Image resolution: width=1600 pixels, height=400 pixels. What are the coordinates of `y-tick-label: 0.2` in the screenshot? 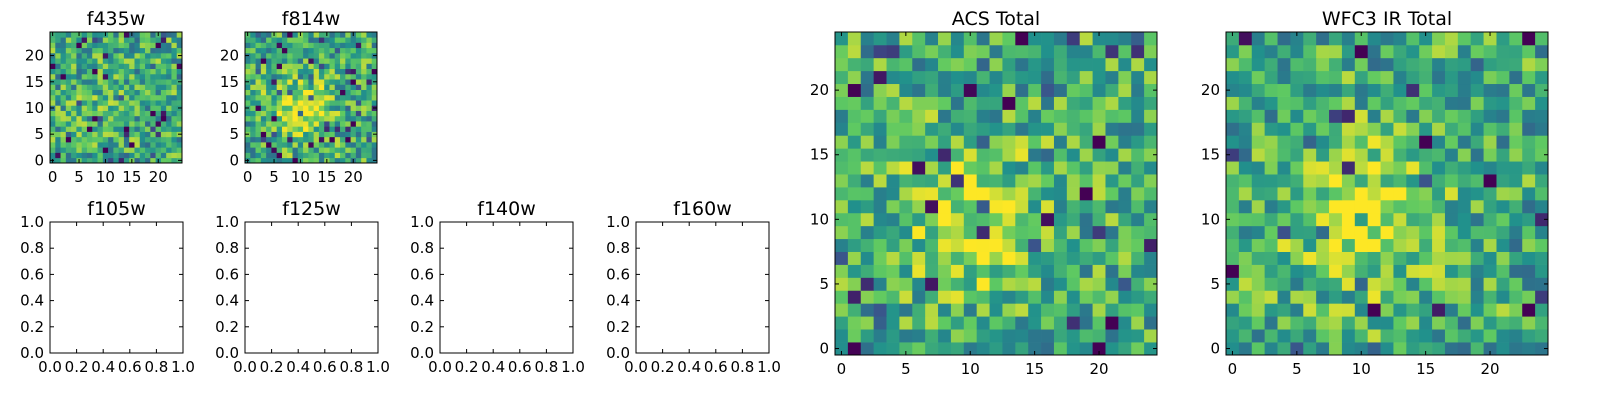 It's located at (227, 327).